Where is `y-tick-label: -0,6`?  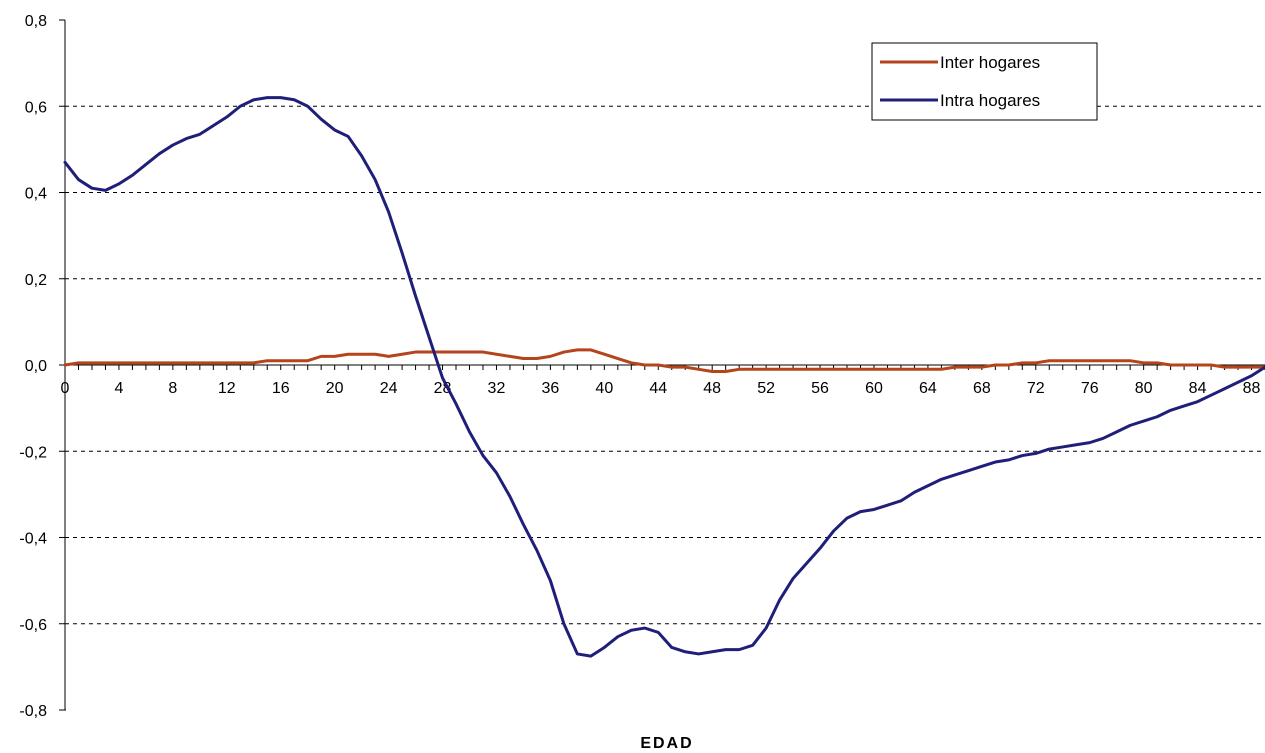
y-tick-label: -0,6 is located at coordinates (33, 625).